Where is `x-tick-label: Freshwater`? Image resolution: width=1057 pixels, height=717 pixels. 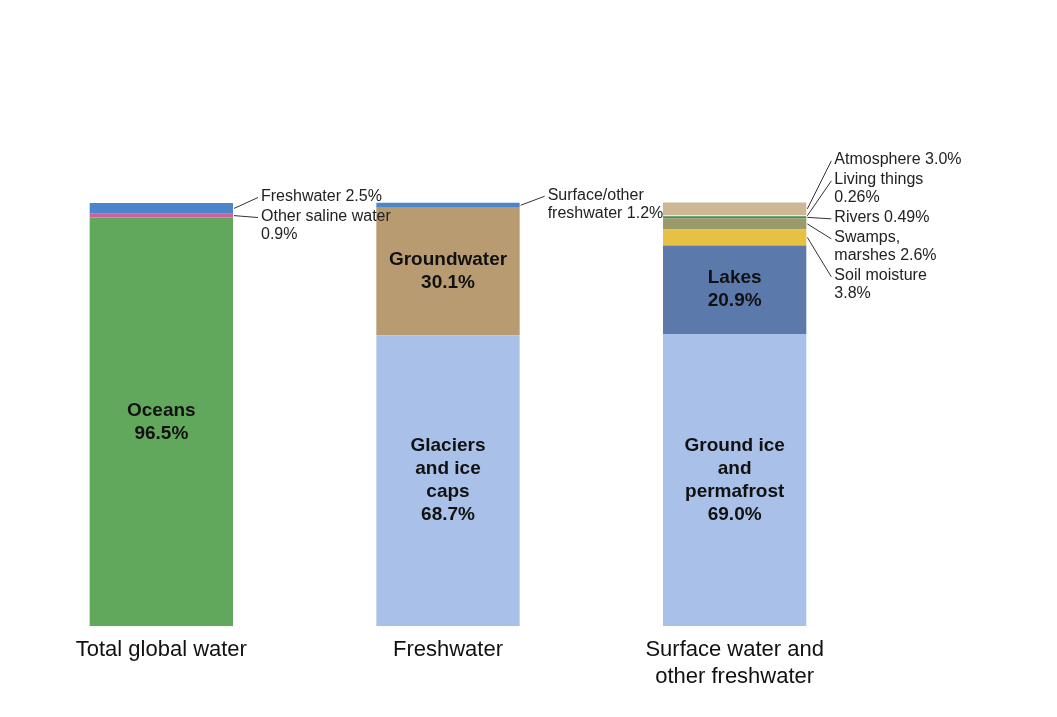
x-tick-label: Freshwater is located at coordinates (448, 649).